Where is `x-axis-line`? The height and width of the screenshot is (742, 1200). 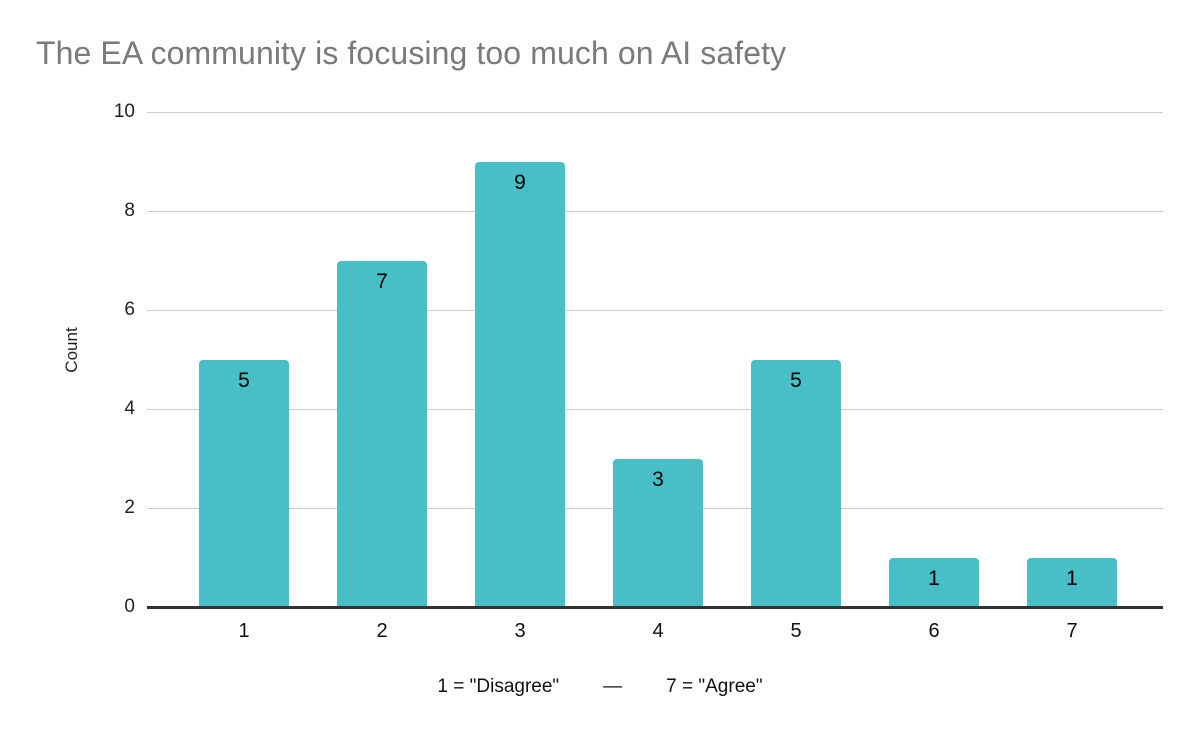
x-axis-line is located at coordinates (655, 607).